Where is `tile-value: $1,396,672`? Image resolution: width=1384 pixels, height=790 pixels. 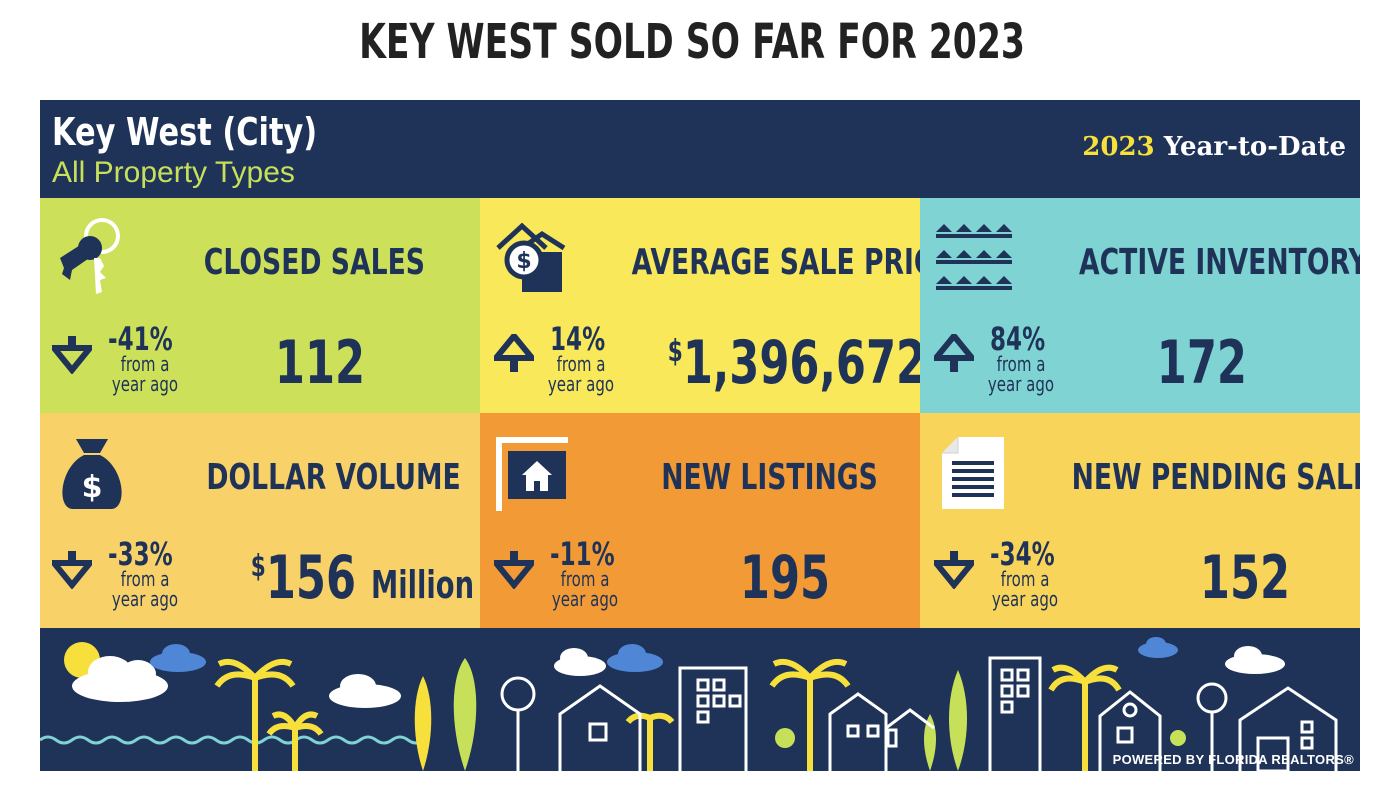 tile-value: $1,396,672 is located at coordinates (797, 363).